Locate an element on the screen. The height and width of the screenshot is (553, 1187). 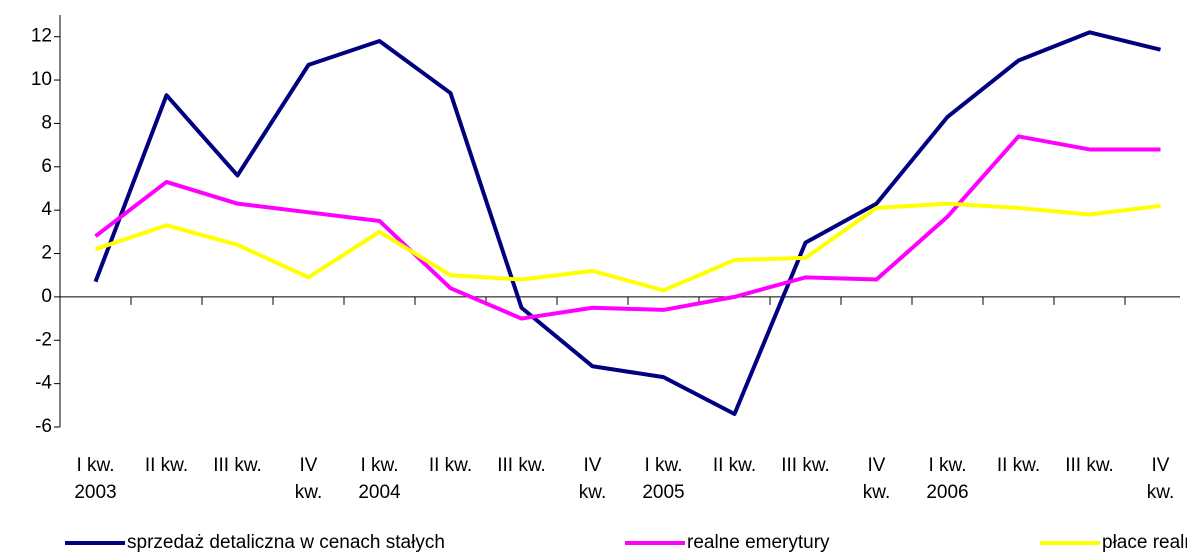
y-tick-label: 2 is located at coordinates (46, 253).